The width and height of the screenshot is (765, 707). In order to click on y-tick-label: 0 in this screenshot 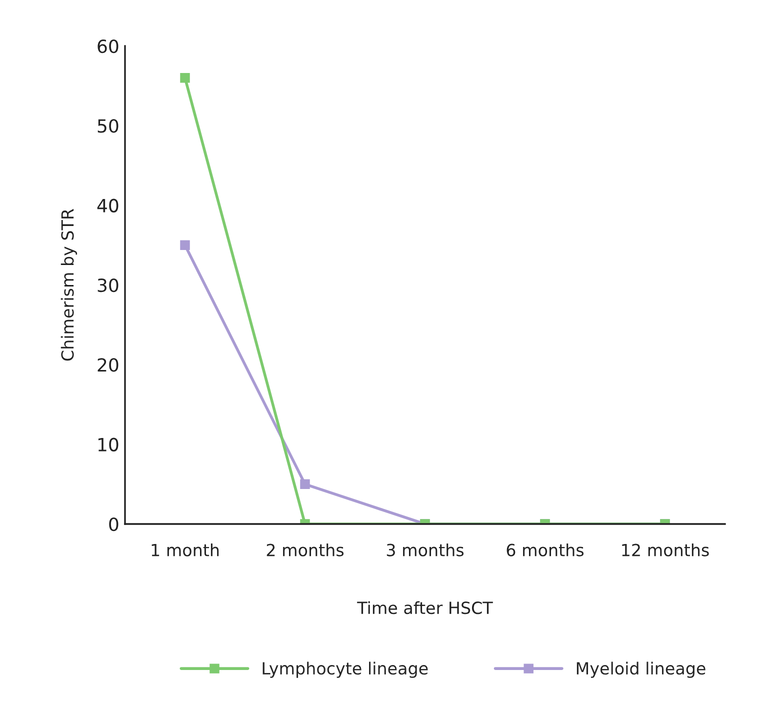, I will do `click(113, 524)`.